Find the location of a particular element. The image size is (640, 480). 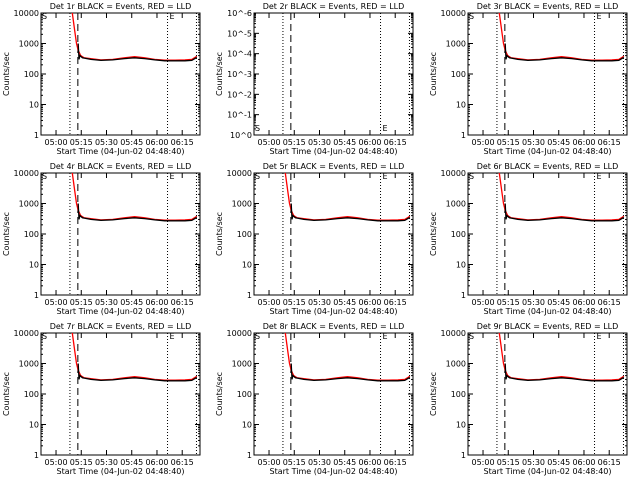

chart-title: Det 7r BLACK = Events, RED = LLD is located at coordinates (121, 326).